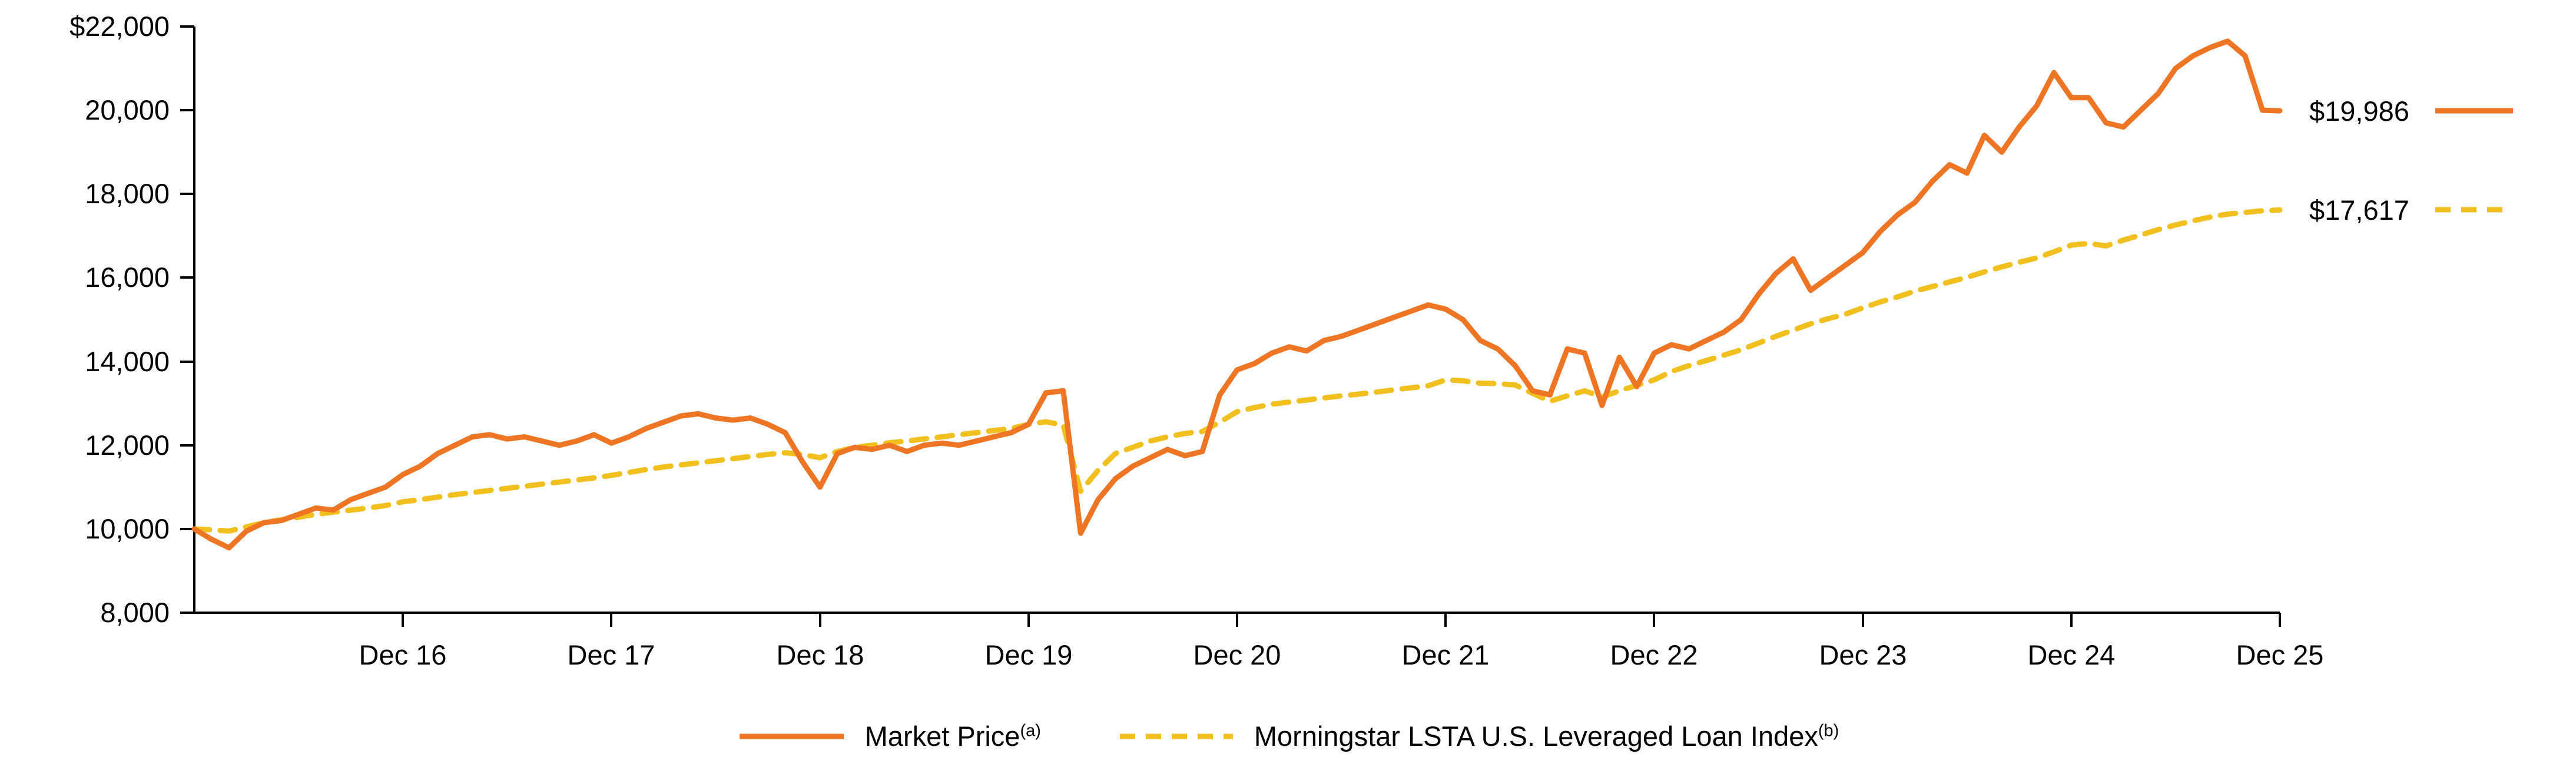 The width and height of the screenshot is (2576, 770). I want to click on end-label-market: $19,986, so click(2411, 111).